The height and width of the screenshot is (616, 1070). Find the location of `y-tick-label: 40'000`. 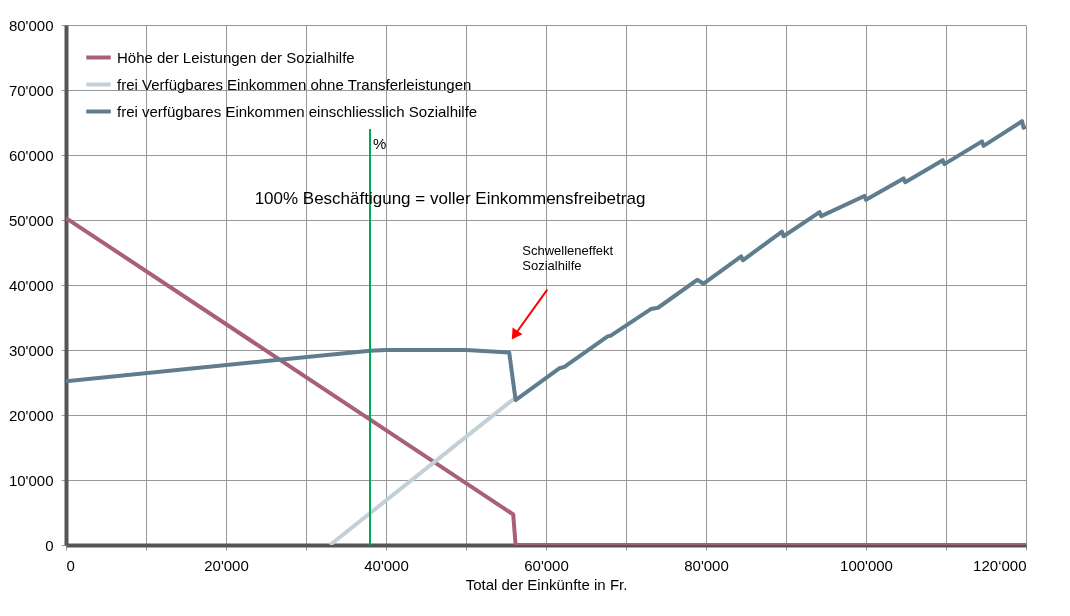

y-tick-label: 40'000 is located at coordinates (31, 285).